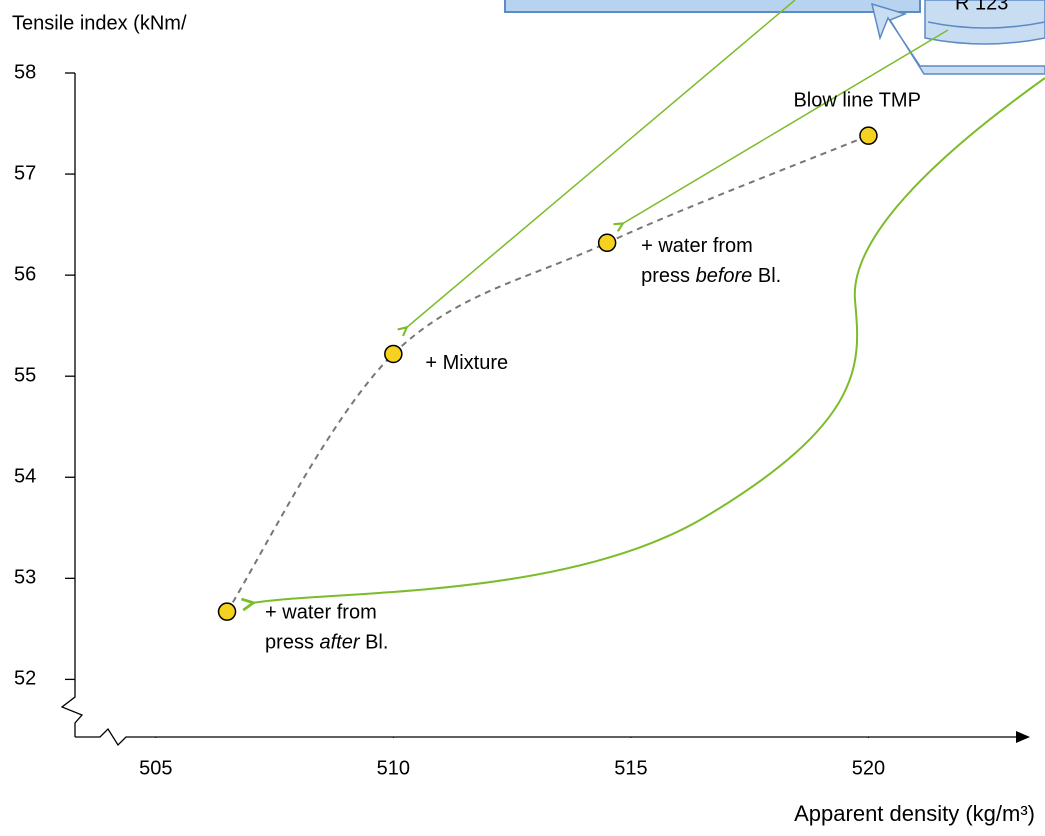 The width and height of the screenshot is (1045, 836). Describe the element at coordinates (72, 405) in the screenshot. I see `y-axis` at that location.